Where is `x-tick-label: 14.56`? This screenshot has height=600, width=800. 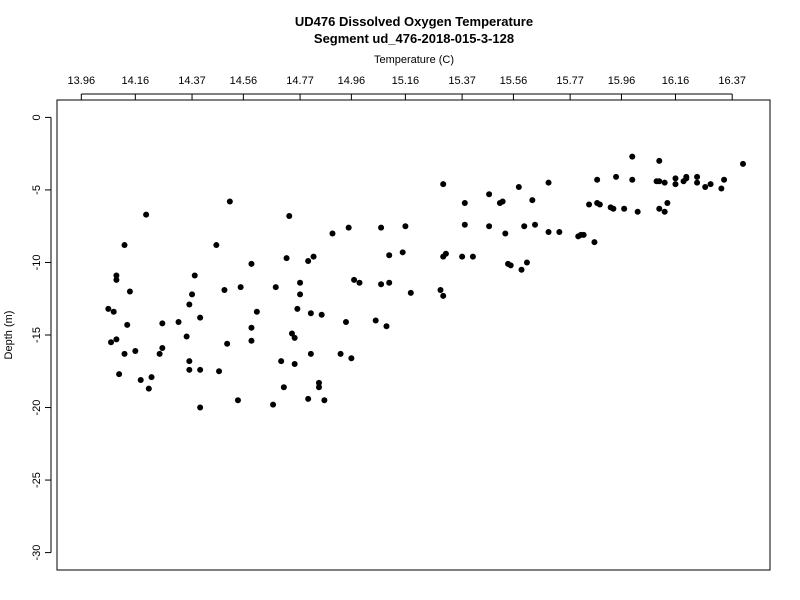 x-tick-label: 14.56 is located at coordinates (244, 81).